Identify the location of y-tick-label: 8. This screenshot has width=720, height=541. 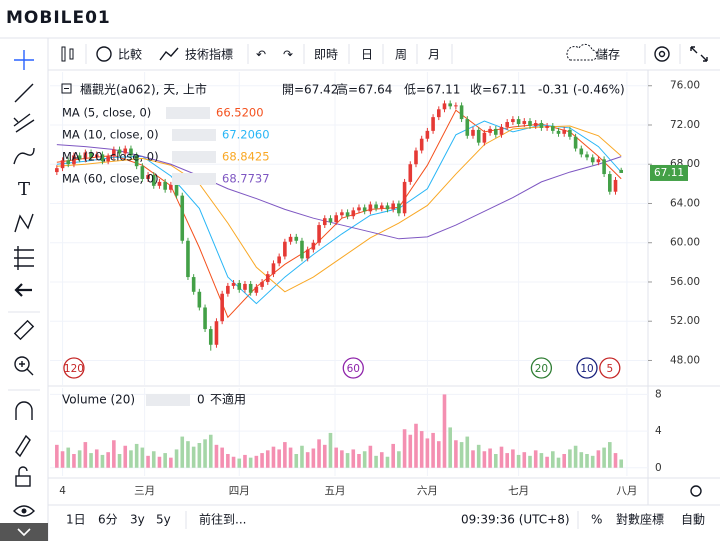
(658, 394).